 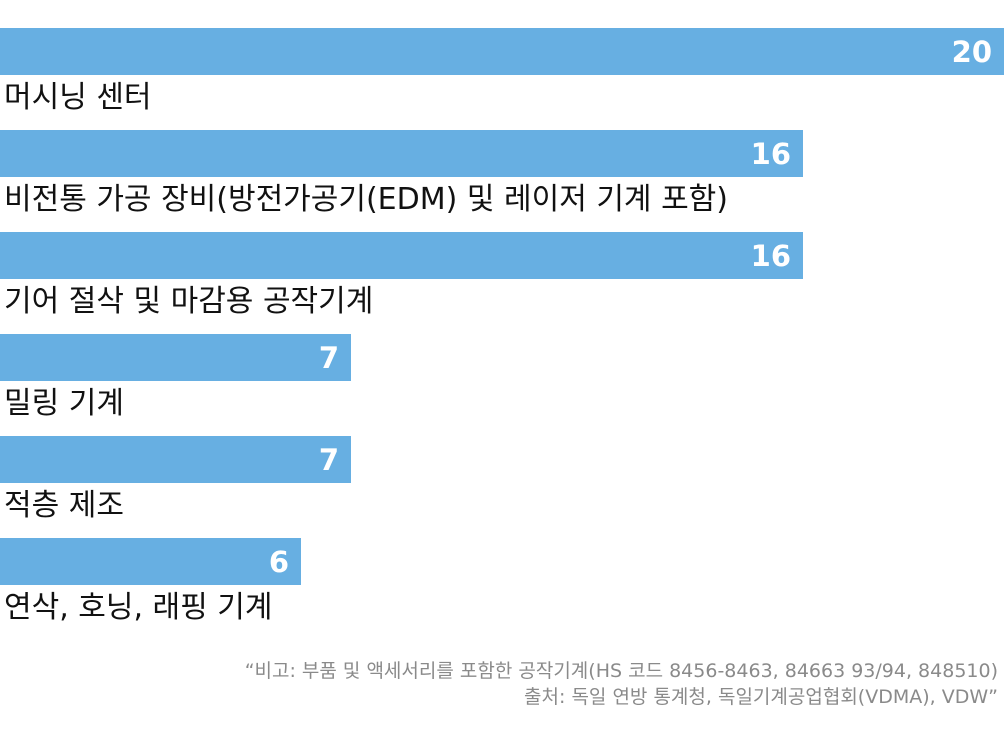 What do you see at coordinates (971, 52) in the screenshot?
I see `bar-value-label: 20` at bounding box center [971, 52].